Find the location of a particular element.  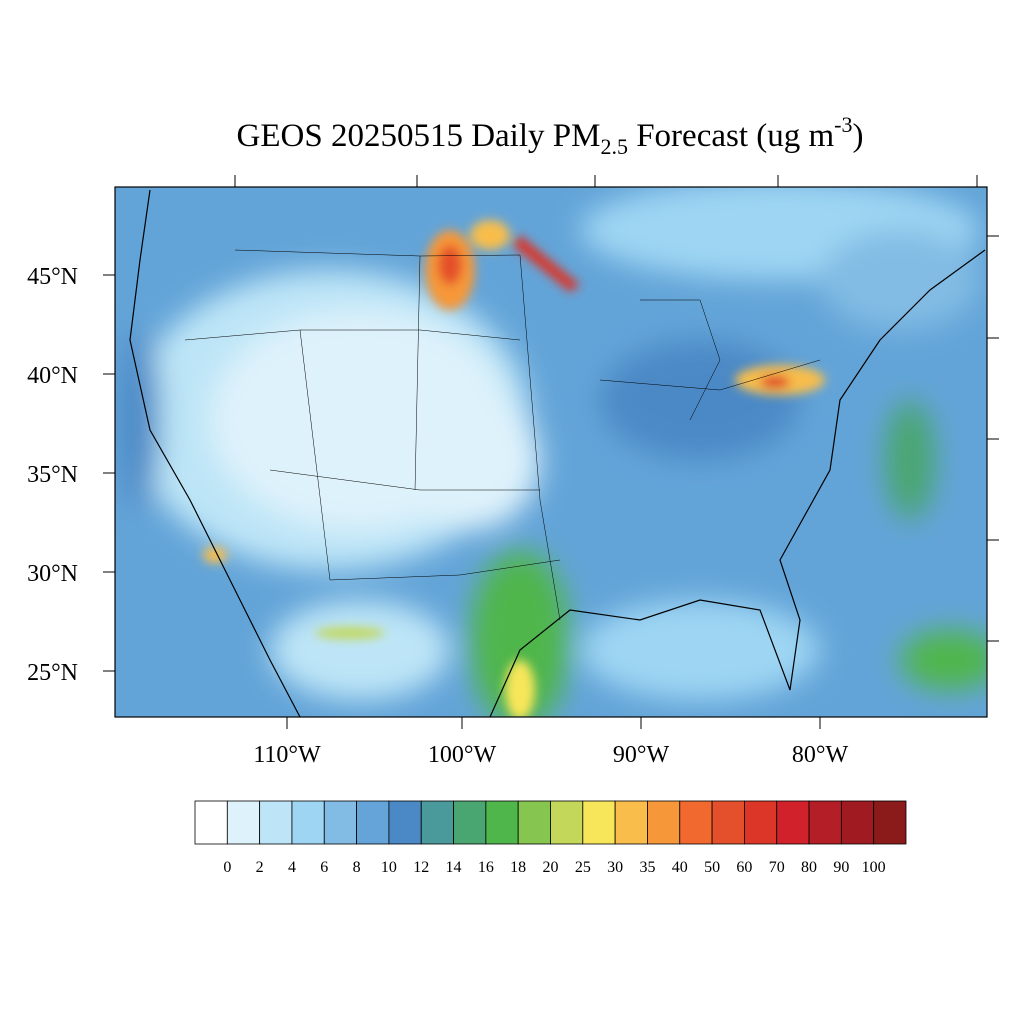

colorbar-label: 10 is located at coordinates (389, 867).